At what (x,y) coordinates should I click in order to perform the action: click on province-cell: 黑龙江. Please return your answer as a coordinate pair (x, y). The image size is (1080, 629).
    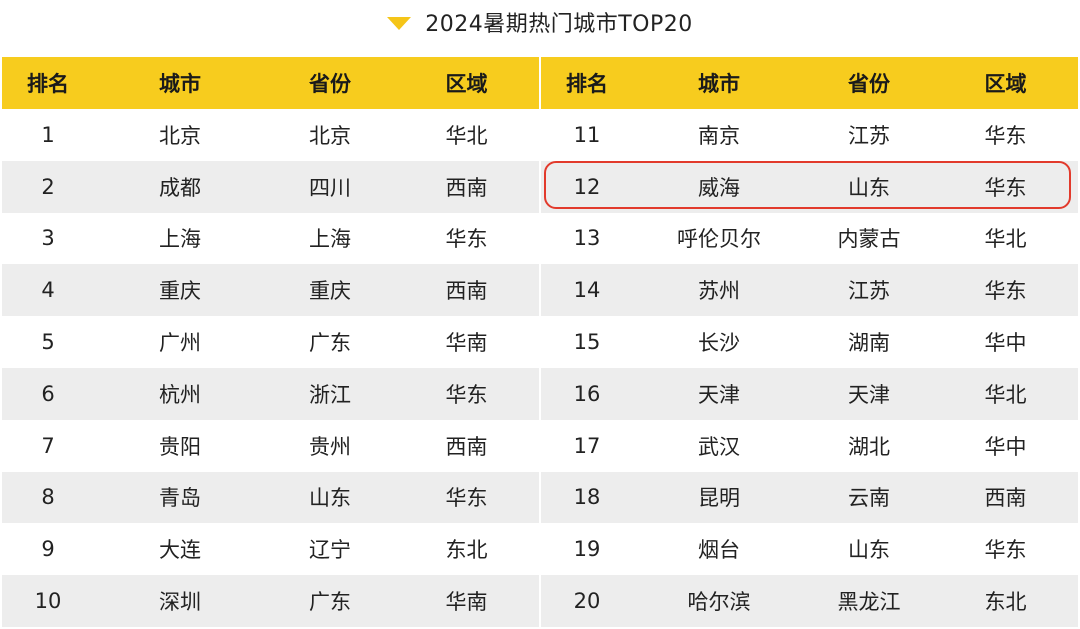
    Looking at the image, I should click on (869, 601).